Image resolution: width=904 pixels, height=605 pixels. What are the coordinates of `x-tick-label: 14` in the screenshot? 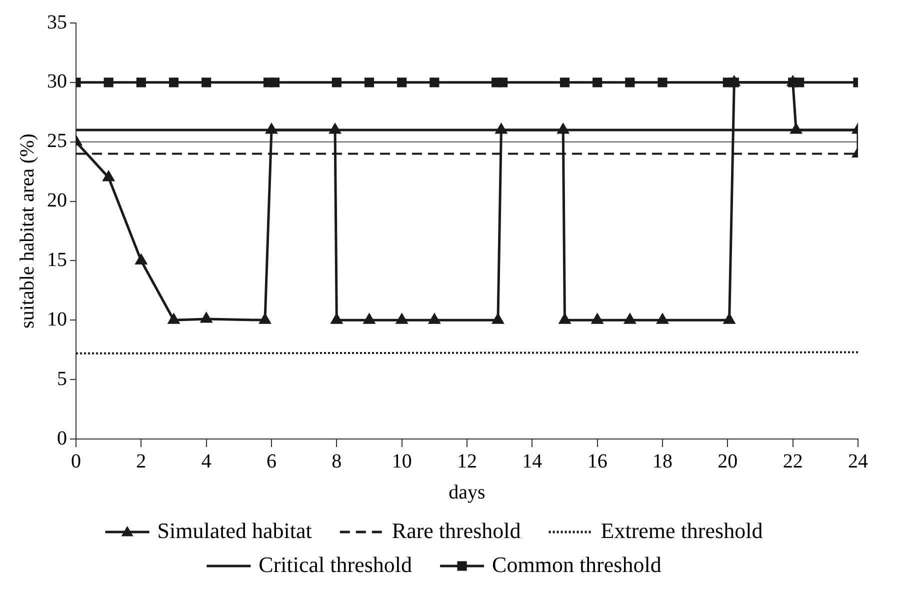 It's located at (532, 461).